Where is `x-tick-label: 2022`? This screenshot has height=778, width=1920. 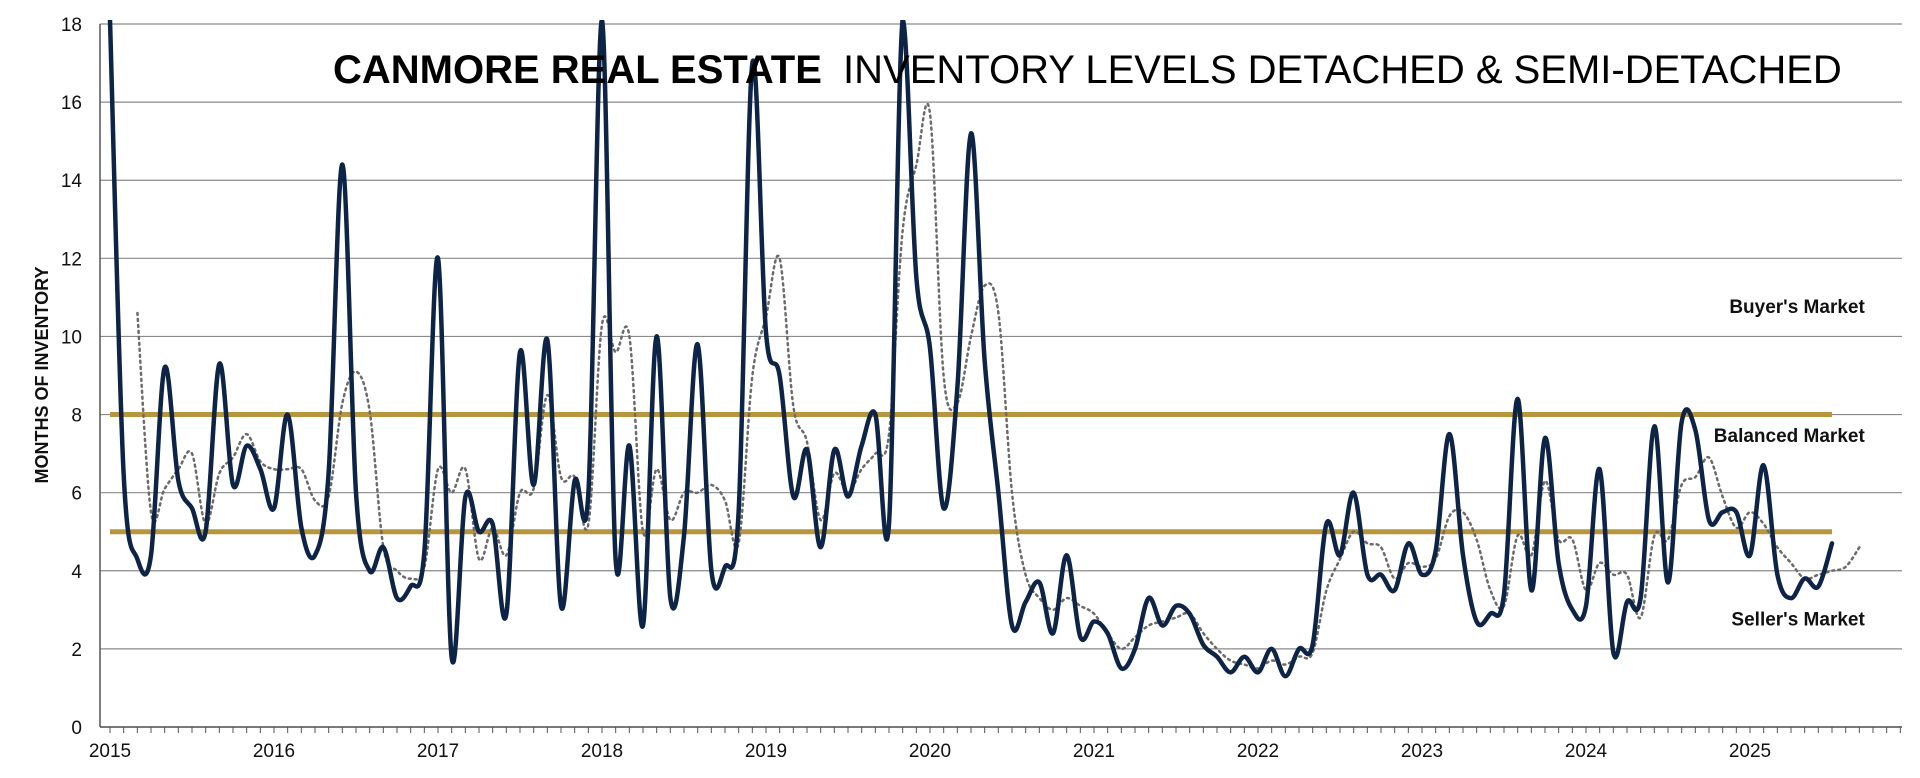
x-tick-label: 2022 is located at coordinates (1258, 751).